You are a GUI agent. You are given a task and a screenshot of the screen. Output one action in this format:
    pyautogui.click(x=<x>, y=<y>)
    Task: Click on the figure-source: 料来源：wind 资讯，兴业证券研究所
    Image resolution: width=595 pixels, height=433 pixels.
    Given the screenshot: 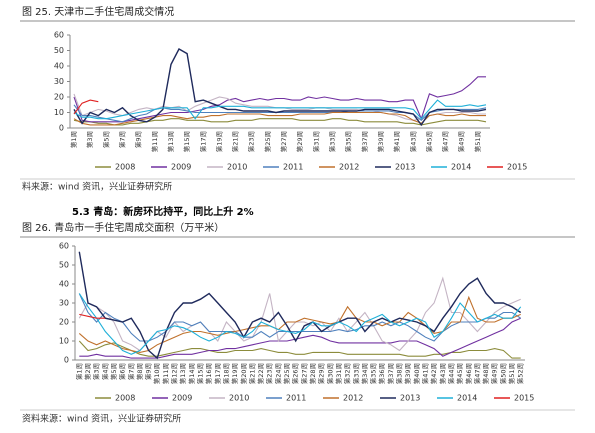 What is the action you would take?
    pyautogui.click(x=97, y=187)
    